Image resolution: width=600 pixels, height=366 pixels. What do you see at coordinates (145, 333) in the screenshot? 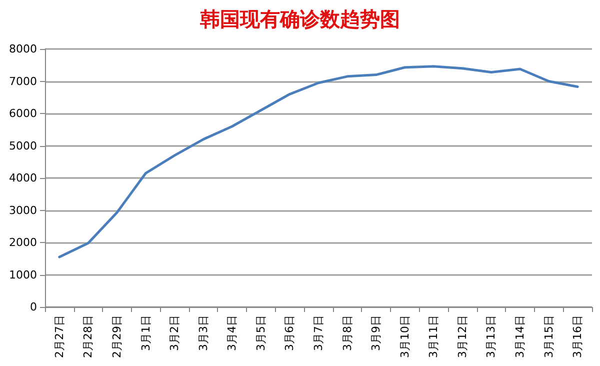
I see `x-tick-label: 3月1日` at bounding box center [145, 333].